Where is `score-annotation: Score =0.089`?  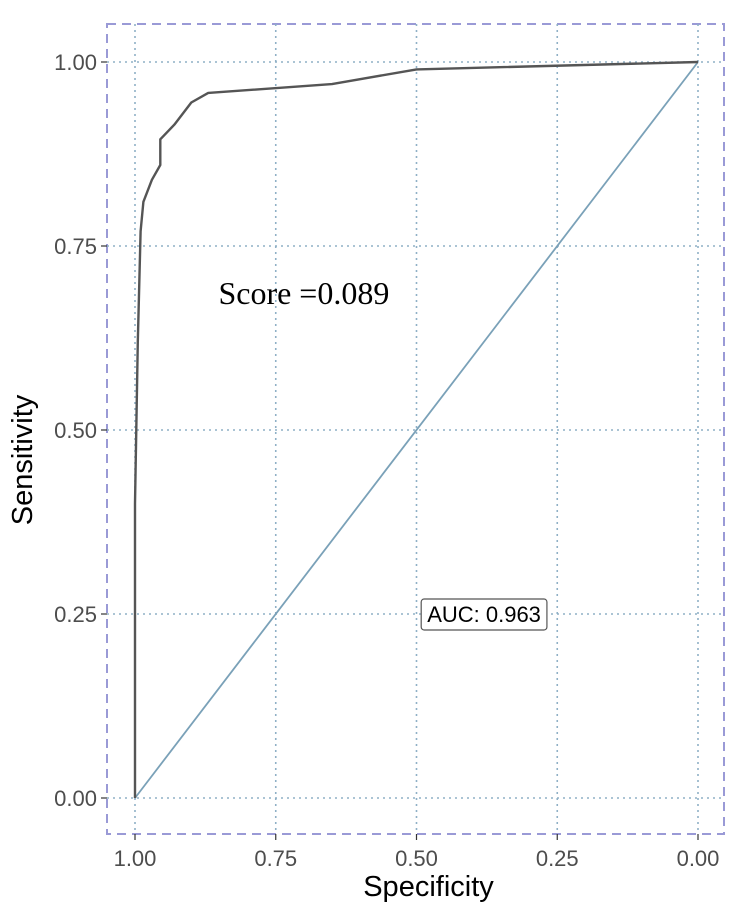
score-annotation: Score =0.089 is located at coordinates (303, 293).